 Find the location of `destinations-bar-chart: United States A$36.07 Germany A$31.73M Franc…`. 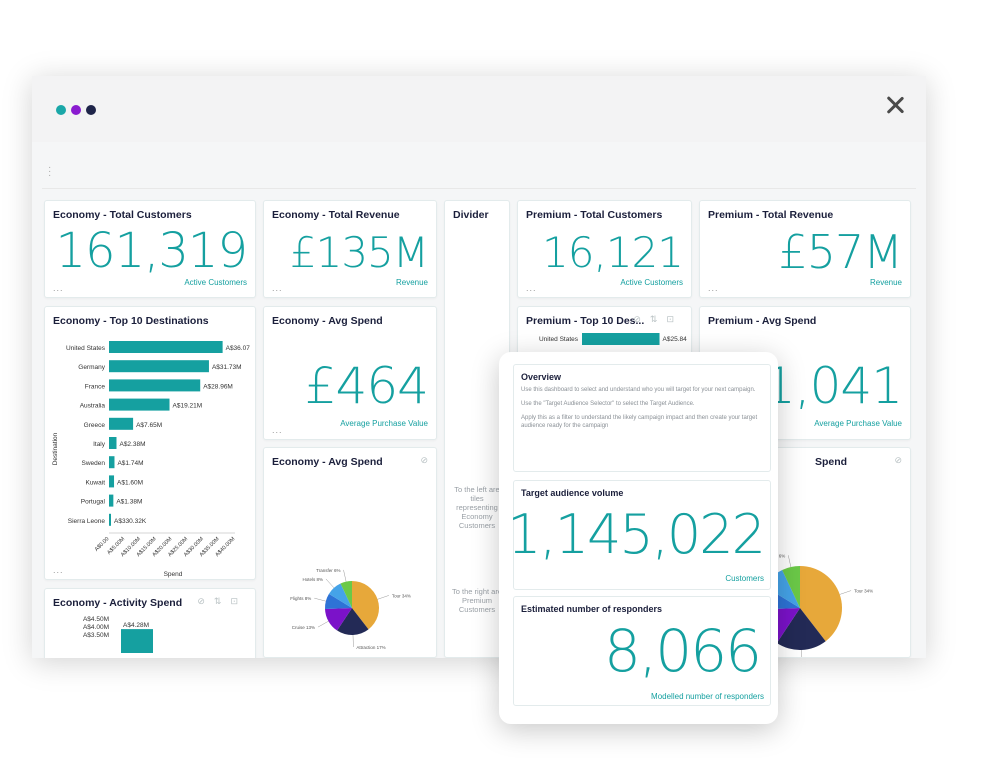

destinations-bar-chart: United States A$36.07 Germany A$31.73M Franc… is located at coordinates (151, 459).